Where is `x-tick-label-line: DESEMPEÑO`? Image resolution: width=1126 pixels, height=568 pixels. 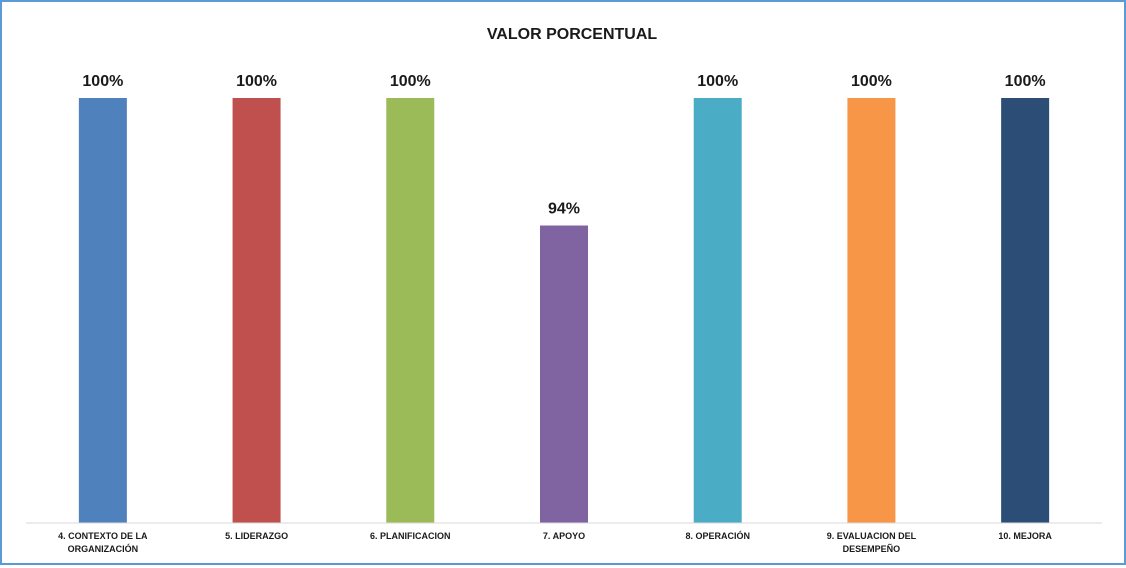 x-tick-label-line: DESEMPEÑO is located at coordinates (872, 549).